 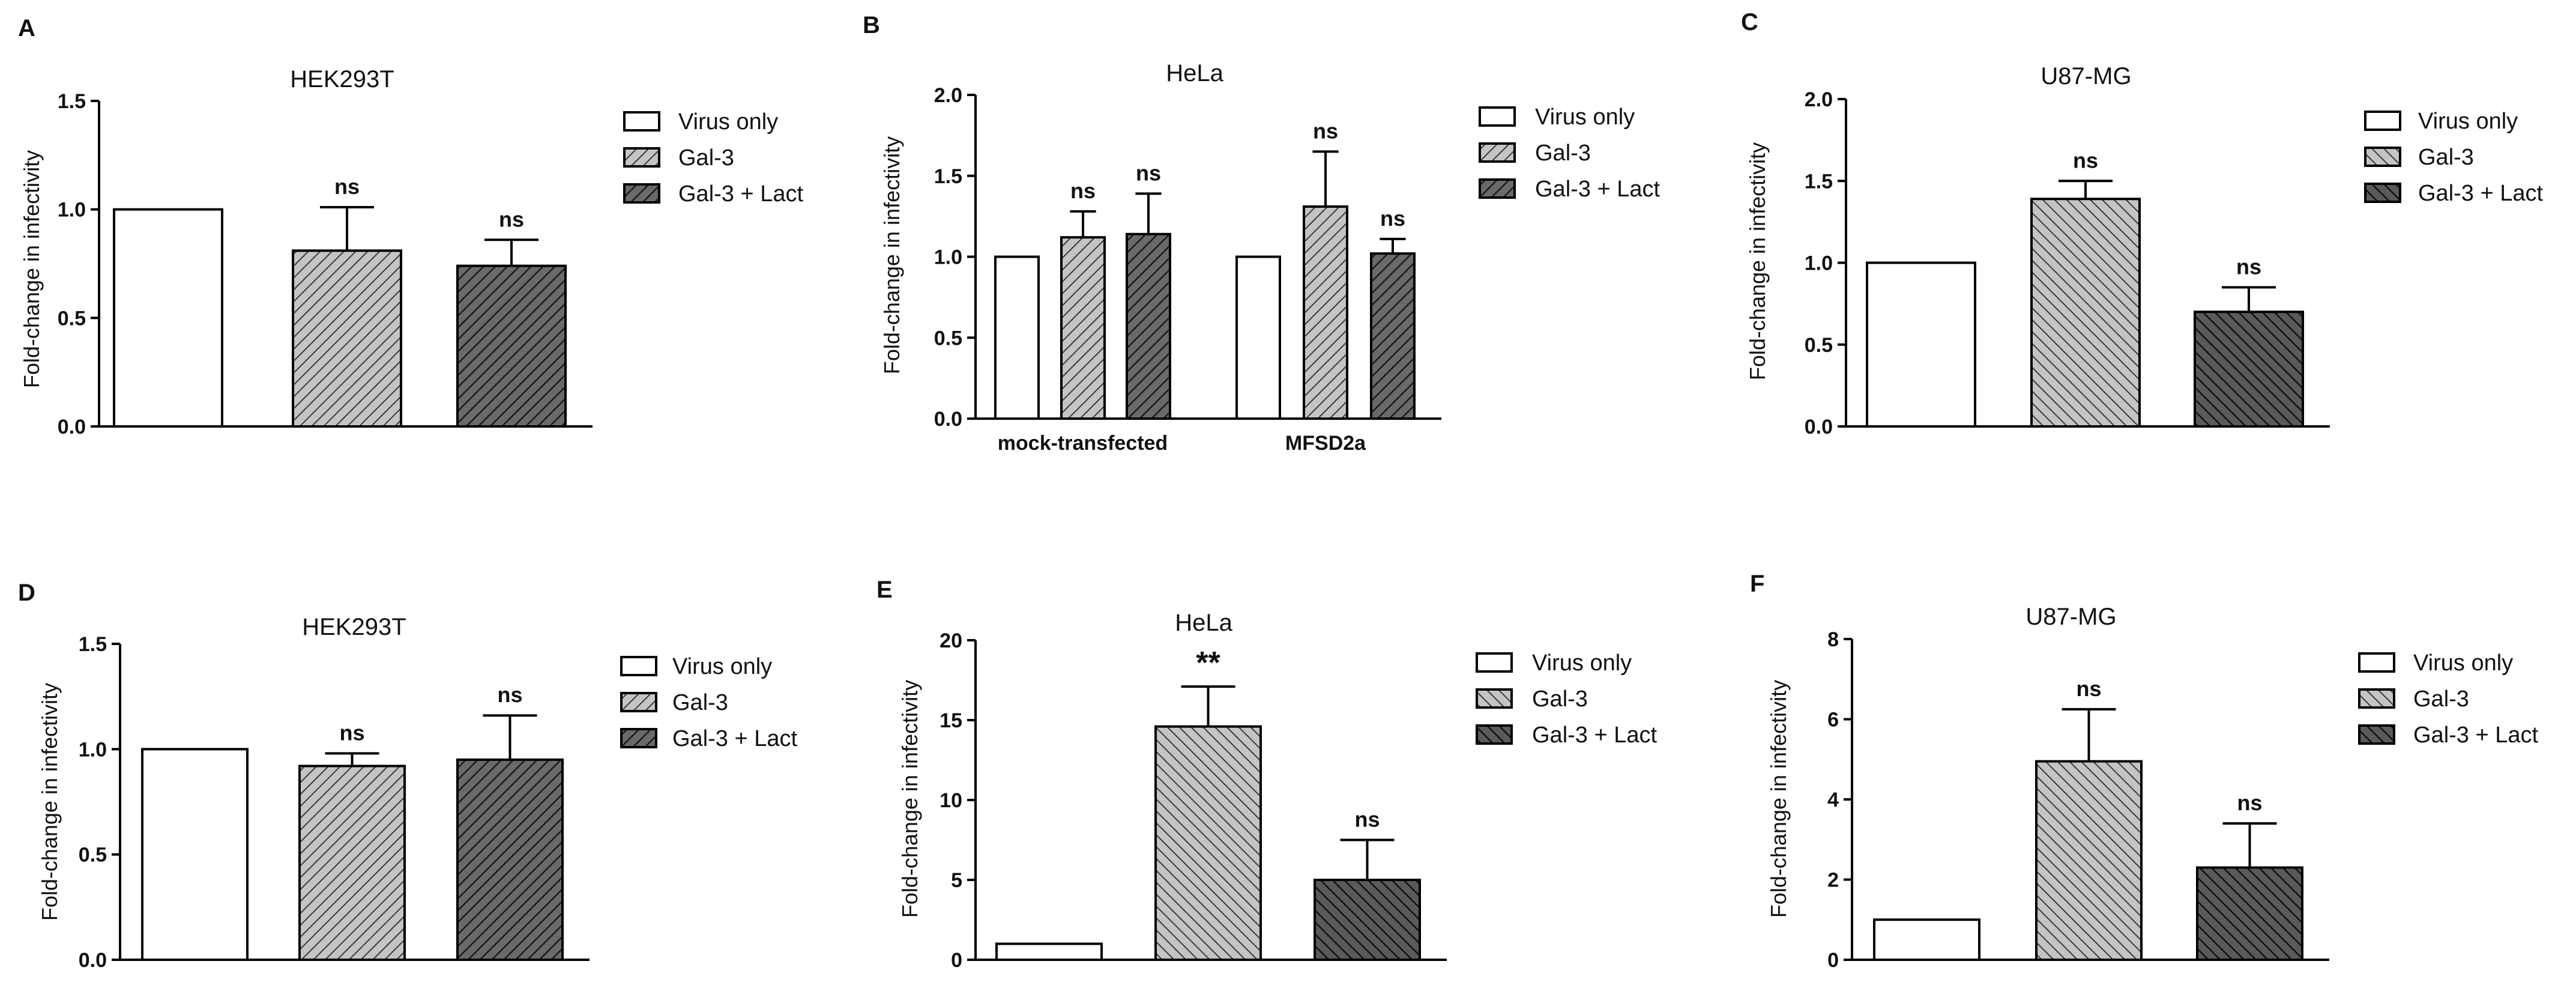 What do you see at coordinates (1833, 880) in the screenshot?
I see `y-tick-label: 2` at bounding box center [1833, 880].